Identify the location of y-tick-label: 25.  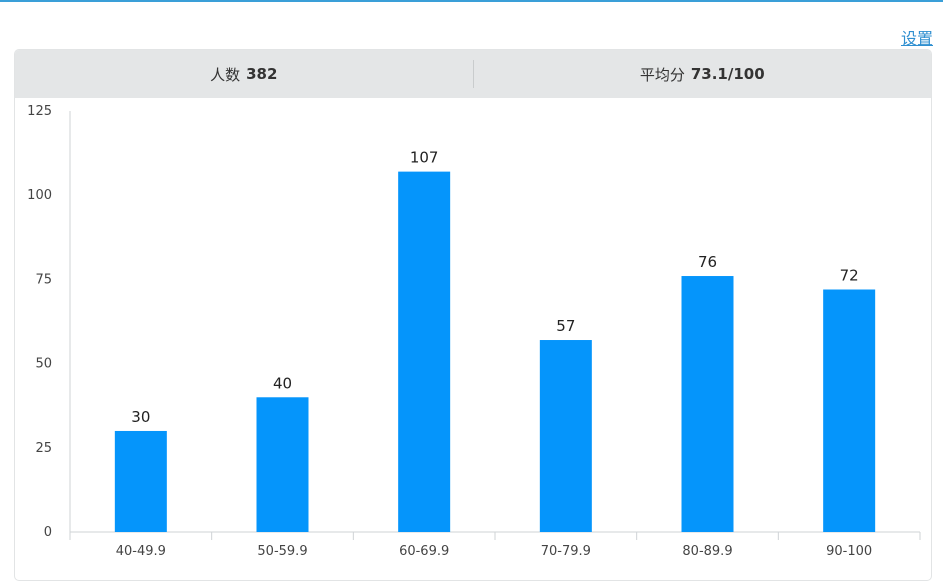
(43, 448).